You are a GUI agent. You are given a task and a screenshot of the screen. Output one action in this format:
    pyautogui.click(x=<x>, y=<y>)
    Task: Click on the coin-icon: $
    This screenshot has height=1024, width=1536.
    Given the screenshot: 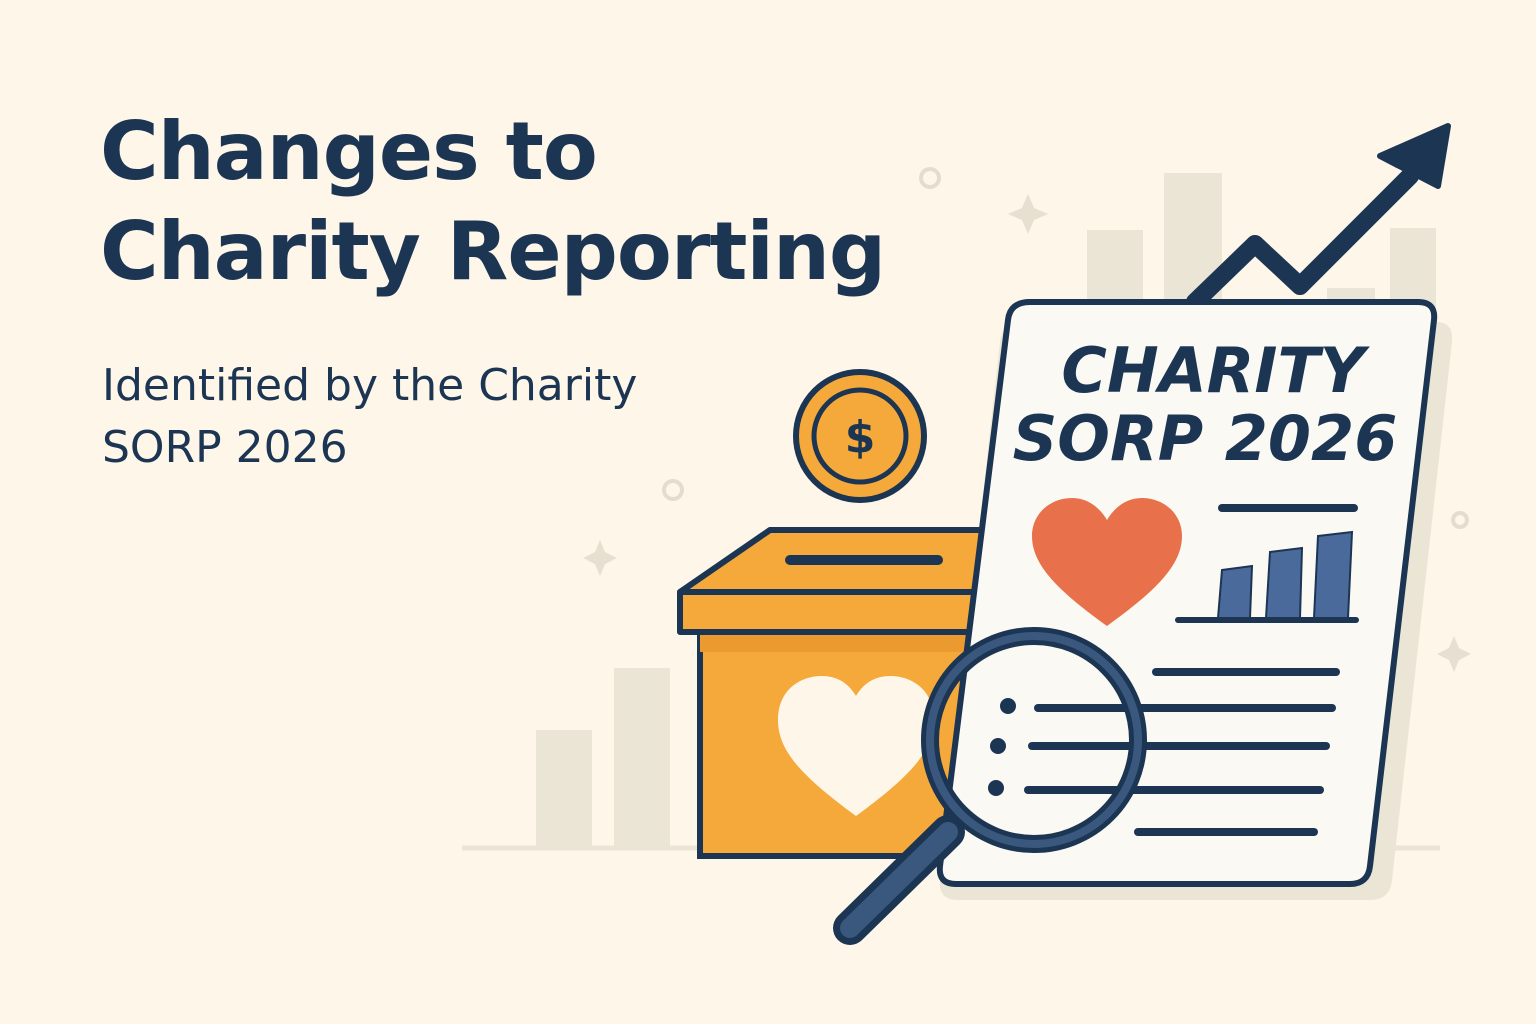 What is the action you would take?
    pyautogui.click(x=860, y=436)
    